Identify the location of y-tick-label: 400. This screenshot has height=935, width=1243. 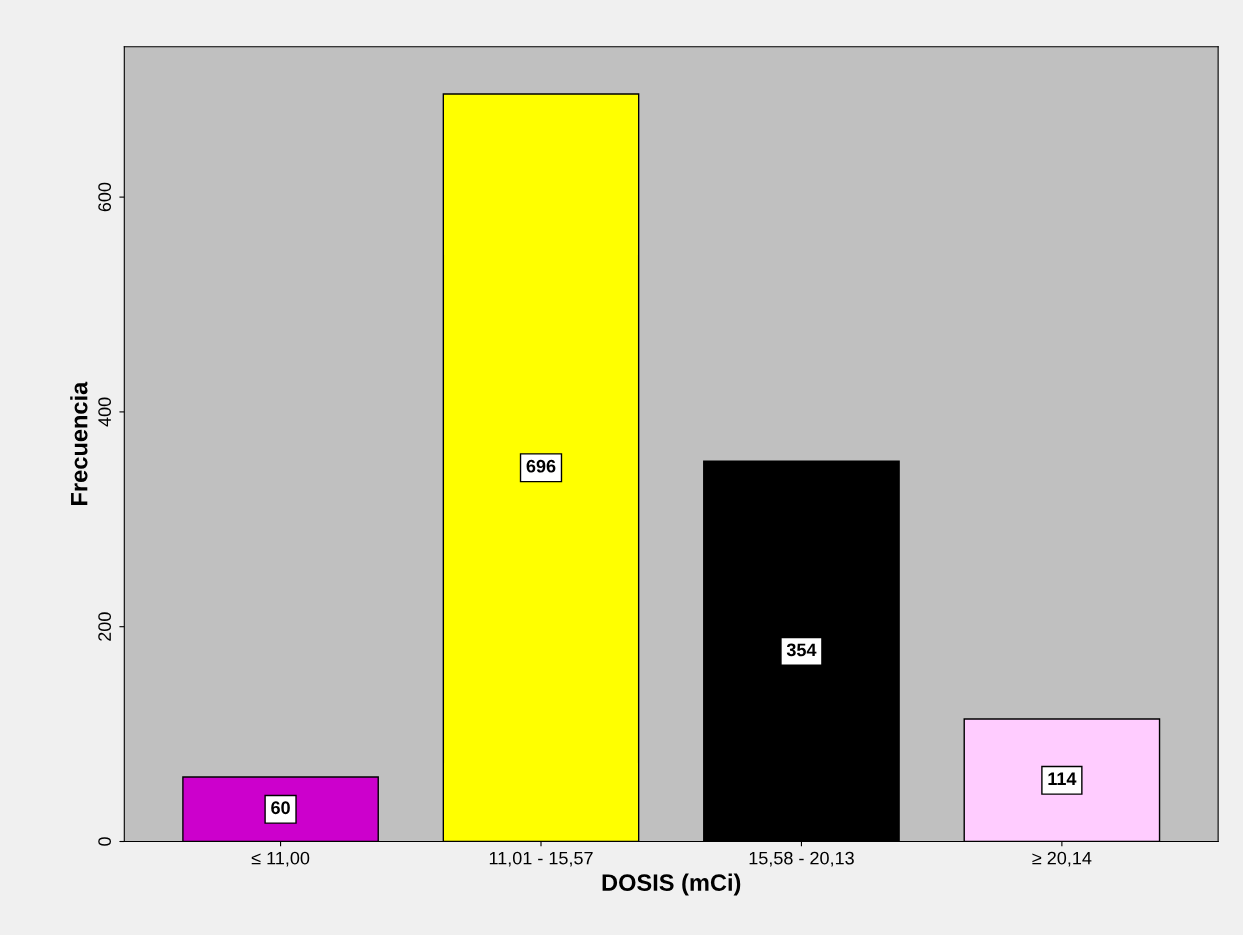
(105, 412).